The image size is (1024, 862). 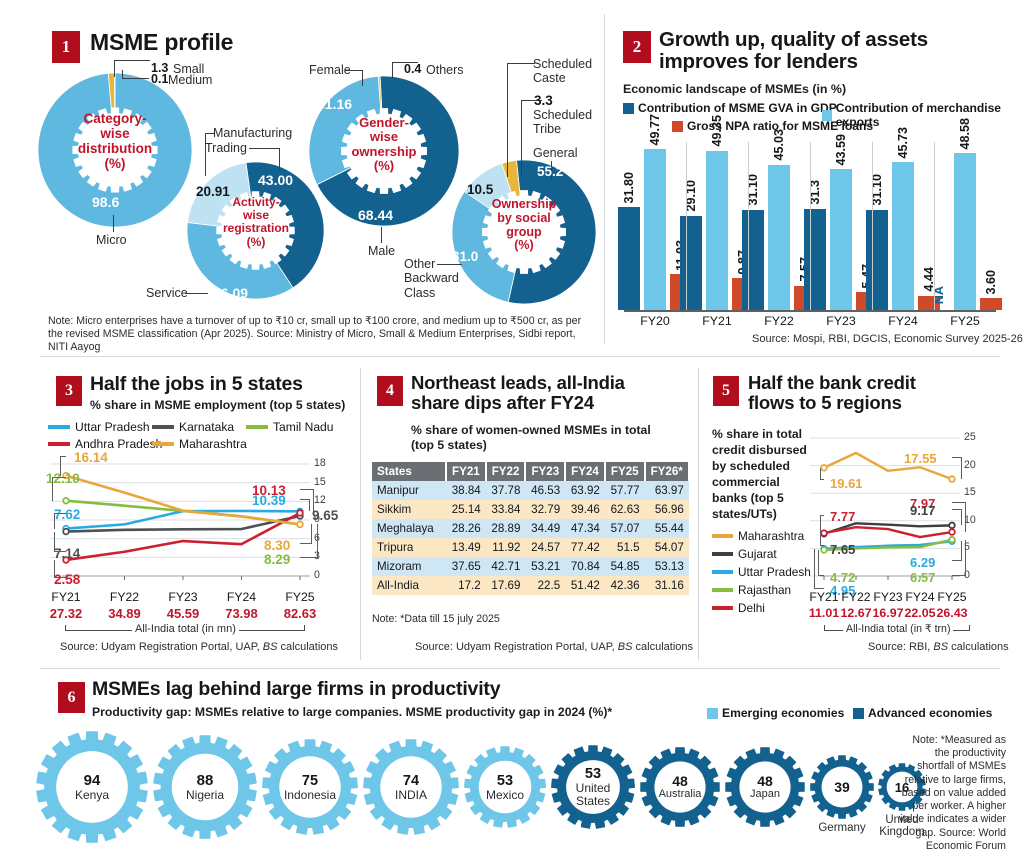 I want to click on ytick-5: 5, so click(x=967, y=547).